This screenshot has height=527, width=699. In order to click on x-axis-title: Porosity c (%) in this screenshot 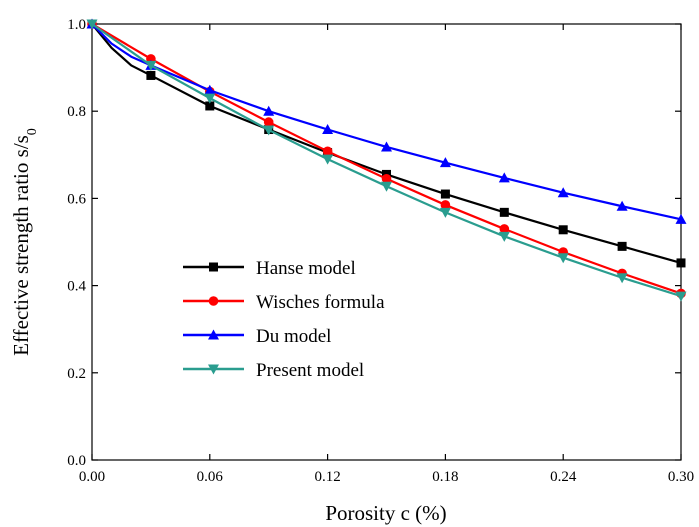, I will do `click(385, 513)`.